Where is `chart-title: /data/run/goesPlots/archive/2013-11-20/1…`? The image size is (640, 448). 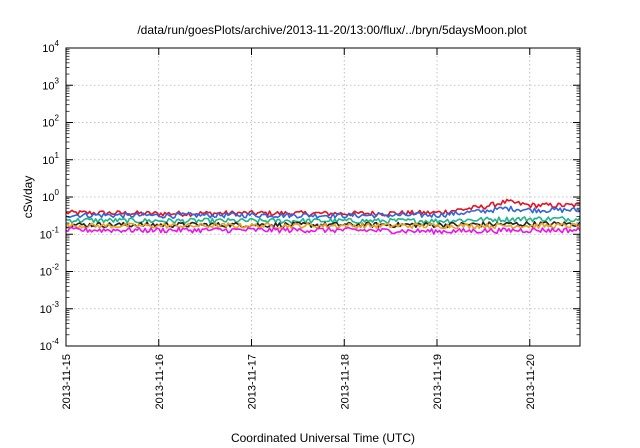
chart-title: /data/run/goesPlots/archive/2013-11-20/1… is located at coordinates (332, 30).